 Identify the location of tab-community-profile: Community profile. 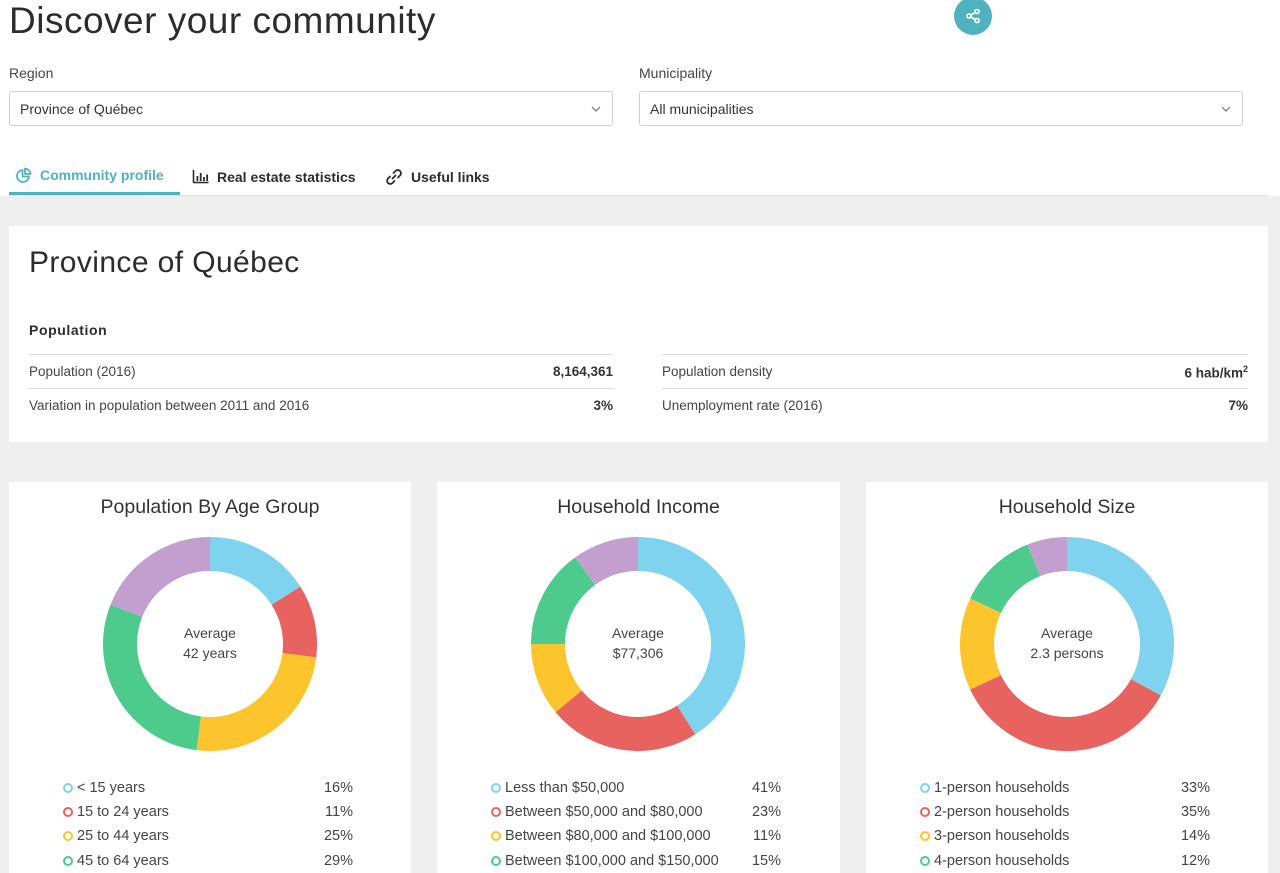
(94, 176).